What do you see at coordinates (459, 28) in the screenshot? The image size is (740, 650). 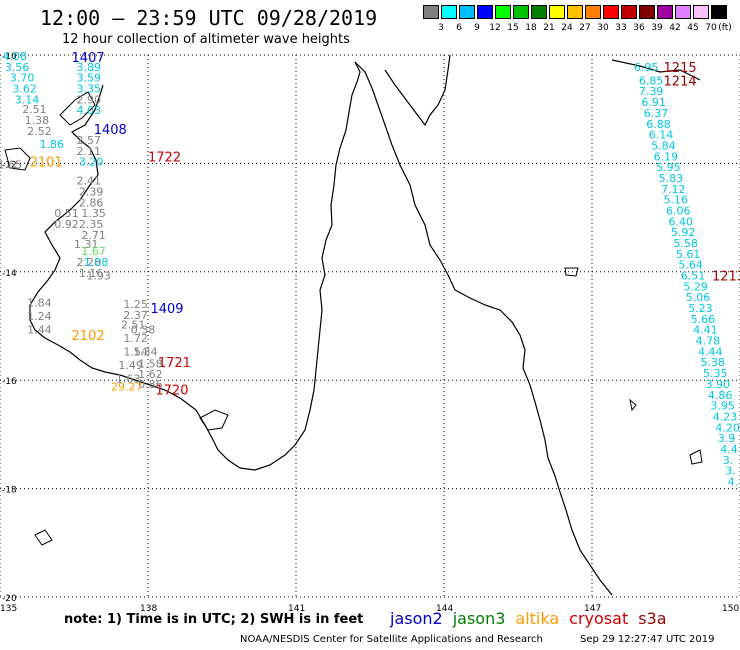 I see `color-scale-label: 6` at bounding box center [459, 28].